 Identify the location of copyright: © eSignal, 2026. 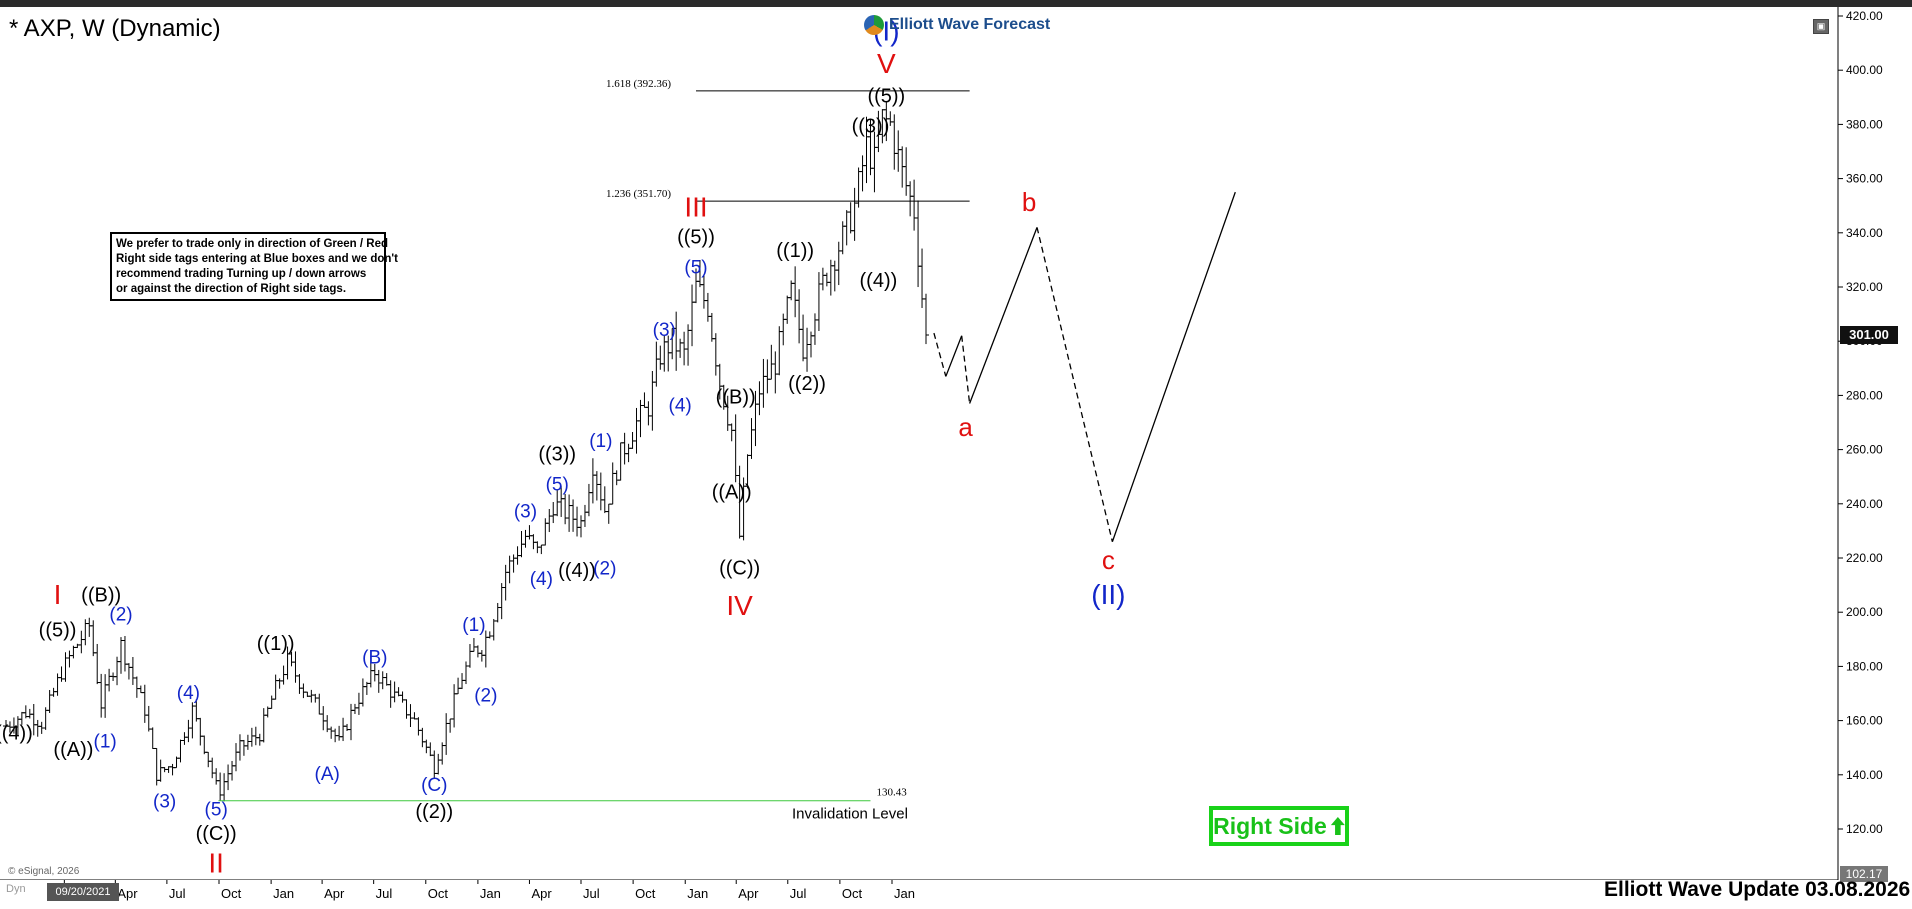
(44, 871).